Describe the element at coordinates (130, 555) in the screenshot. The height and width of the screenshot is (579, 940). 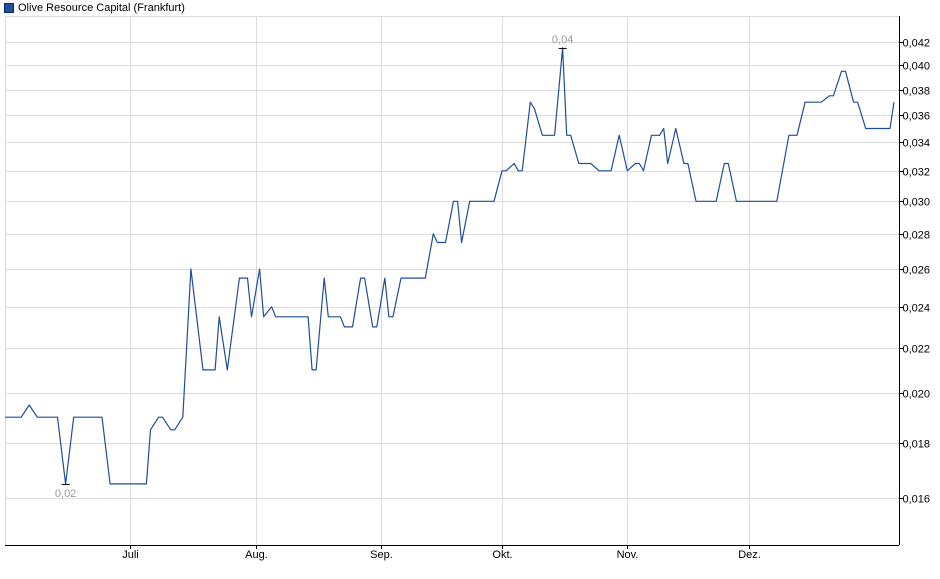
I see `x-tick-label: Juli` at that location.